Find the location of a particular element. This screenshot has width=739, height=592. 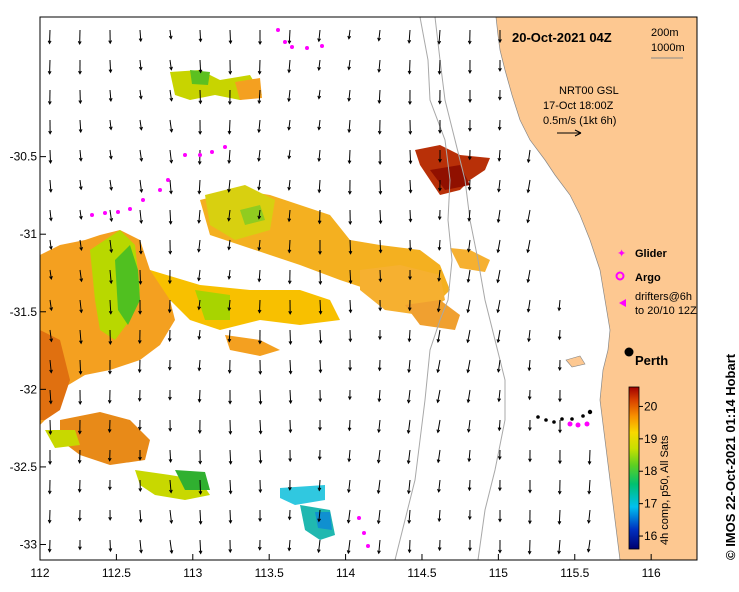

x-axis: 112 112.5 113 113.5 114 114.5 115 115.5 116 is located at coordinates (345, 567).